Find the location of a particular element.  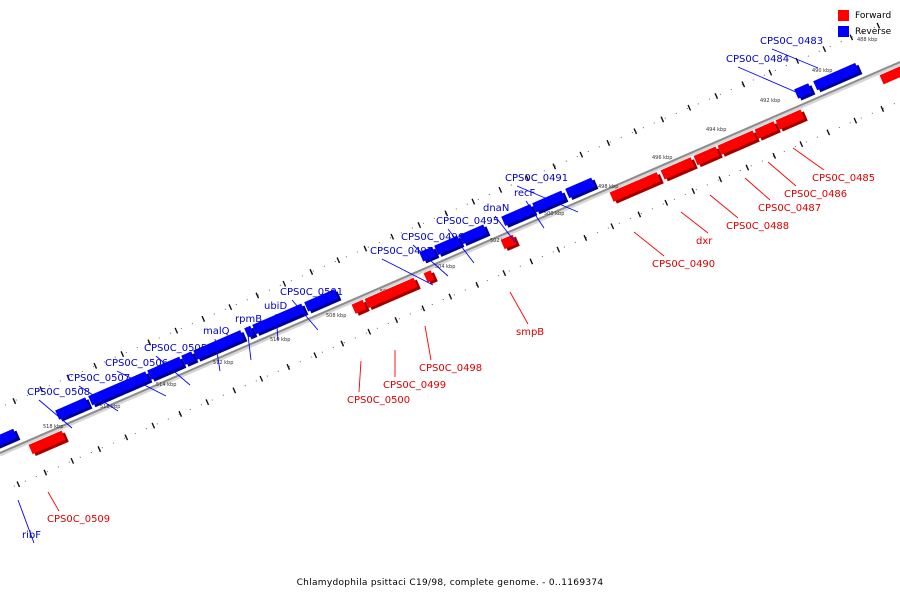

gene-label-cps0c_0486: CPS0C_0486 is located at coordinates (815, 194).